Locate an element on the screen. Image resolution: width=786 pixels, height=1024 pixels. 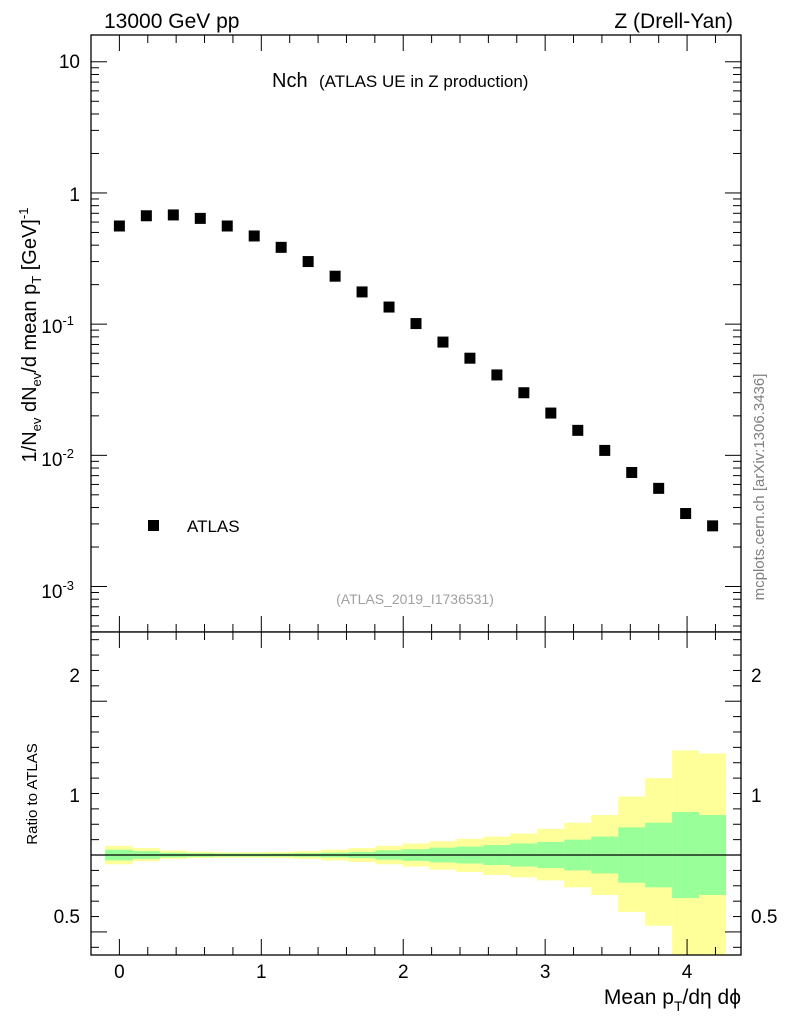
ratio-ytick-left-2: 2 is located at coordinates (74, 676).